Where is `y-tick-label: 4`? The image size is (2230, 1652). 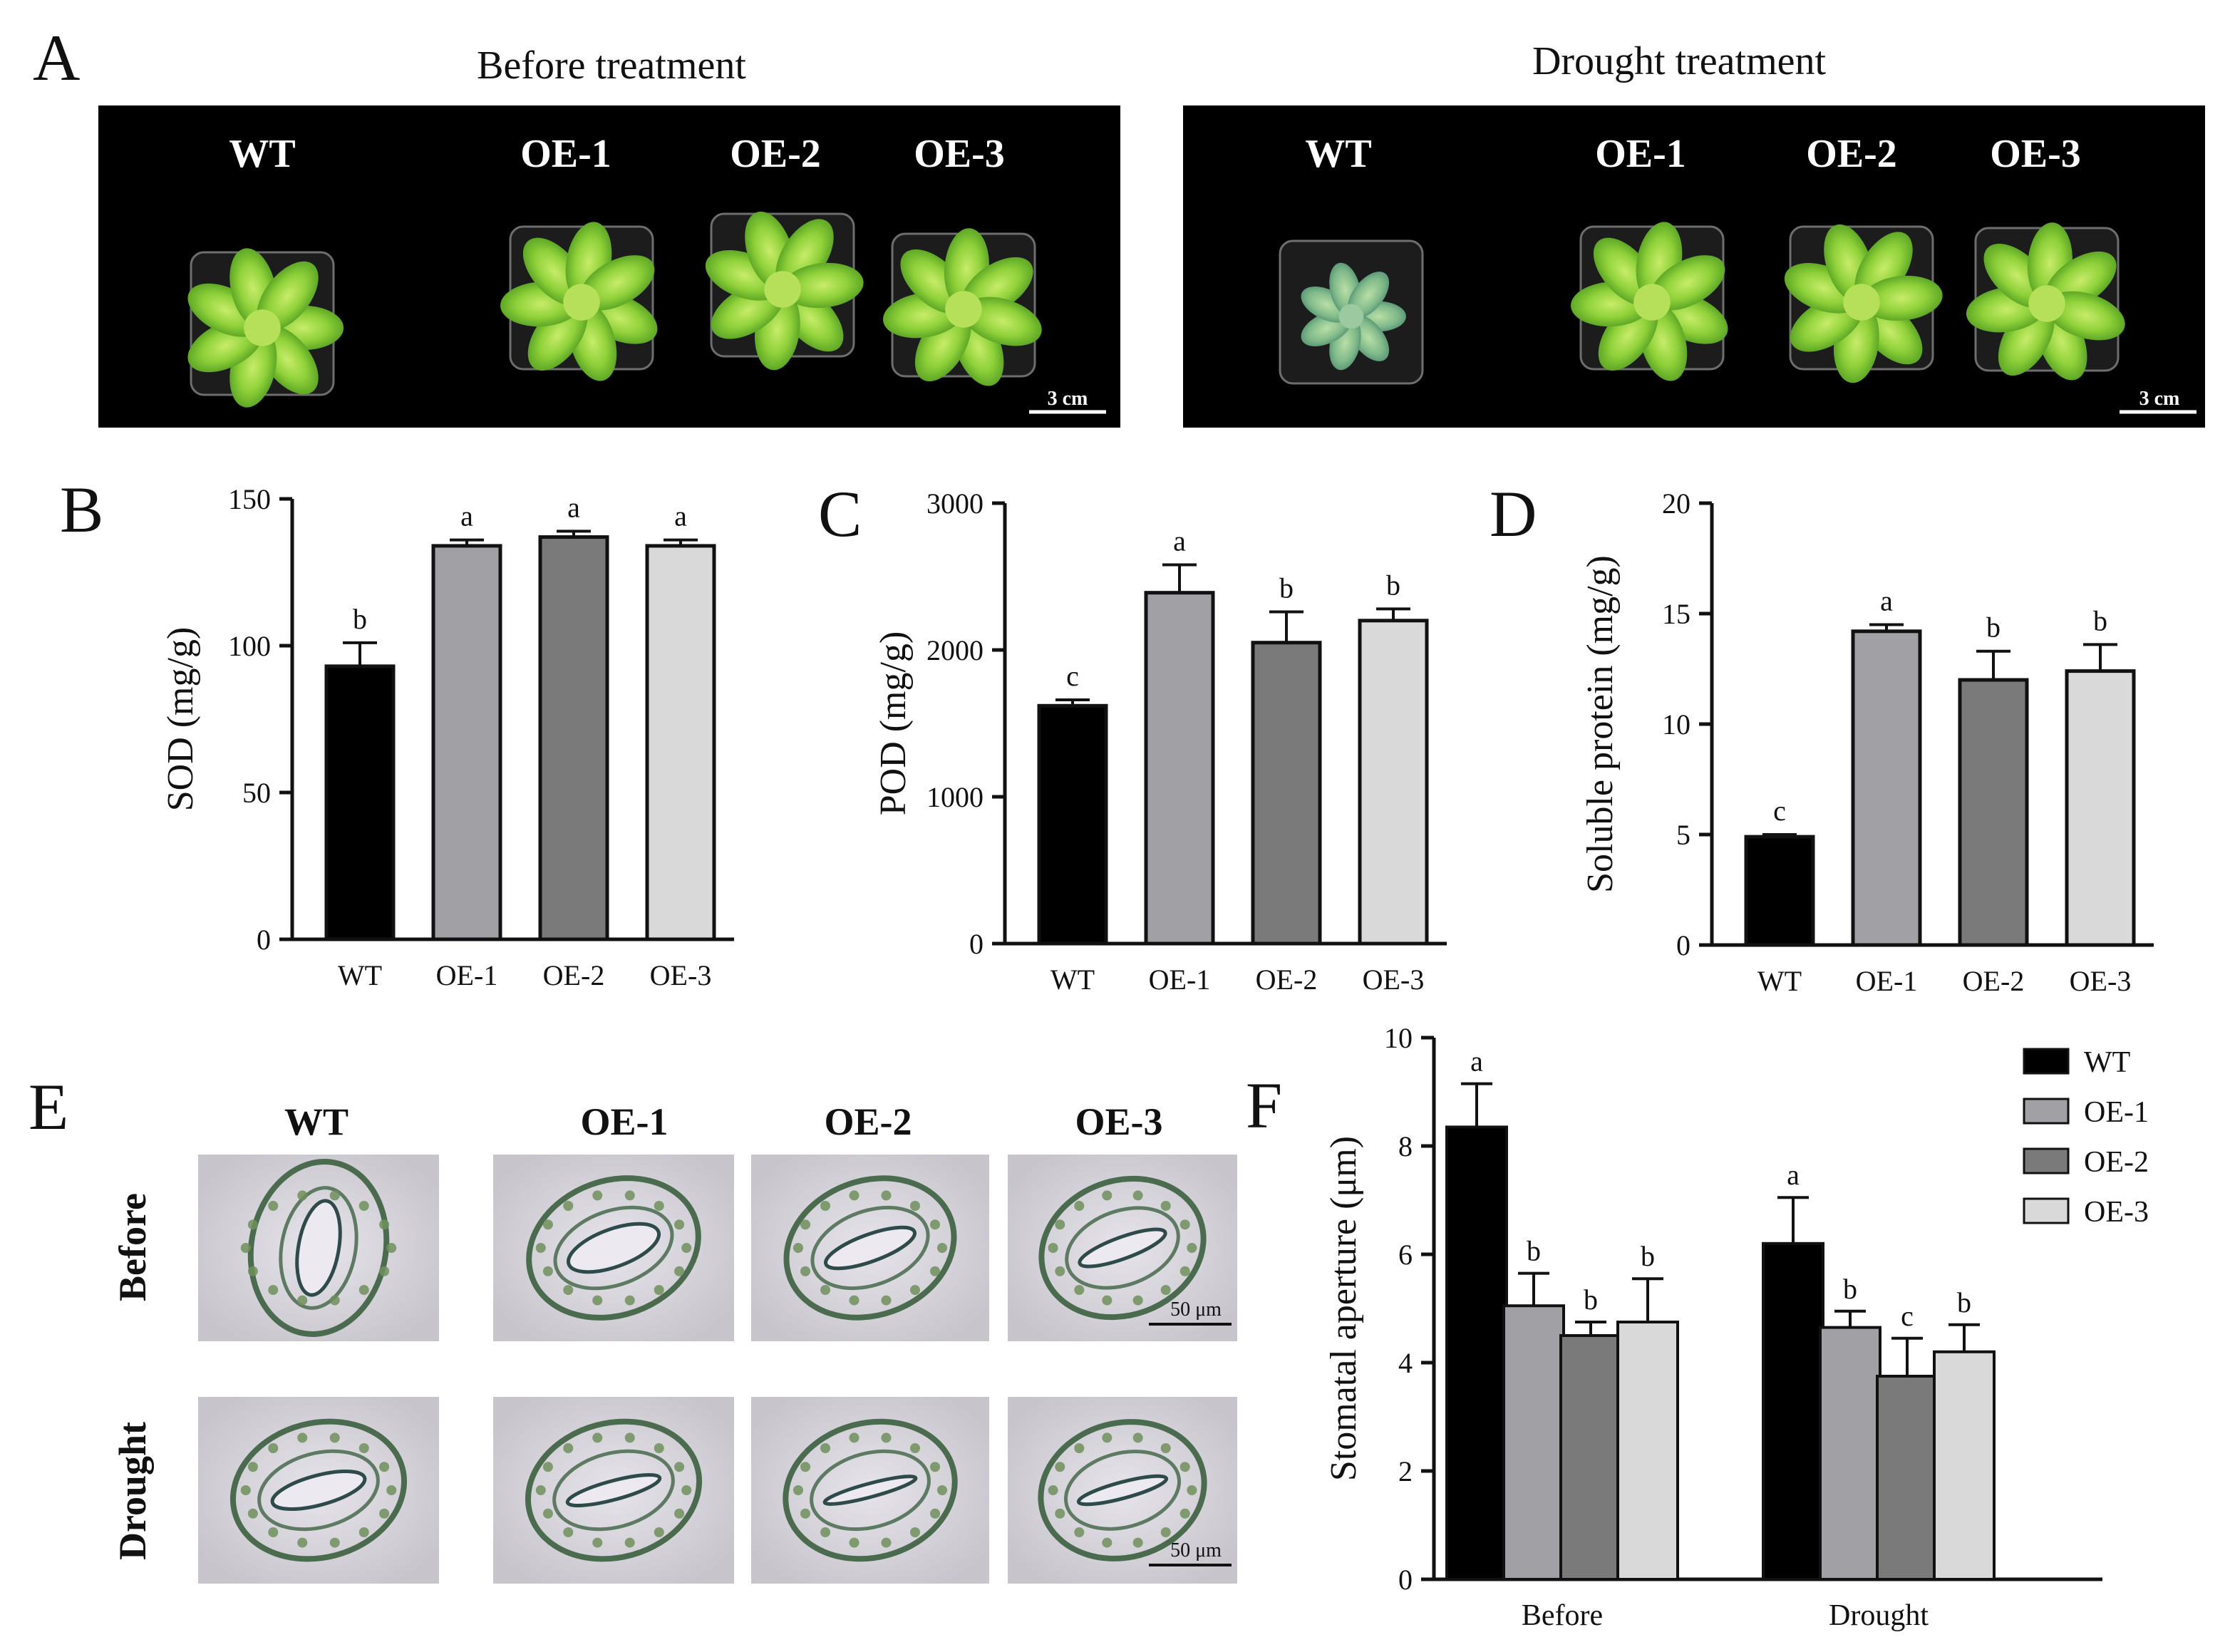 y-tick-label: 4 is located at coordinates (1405, 1363).